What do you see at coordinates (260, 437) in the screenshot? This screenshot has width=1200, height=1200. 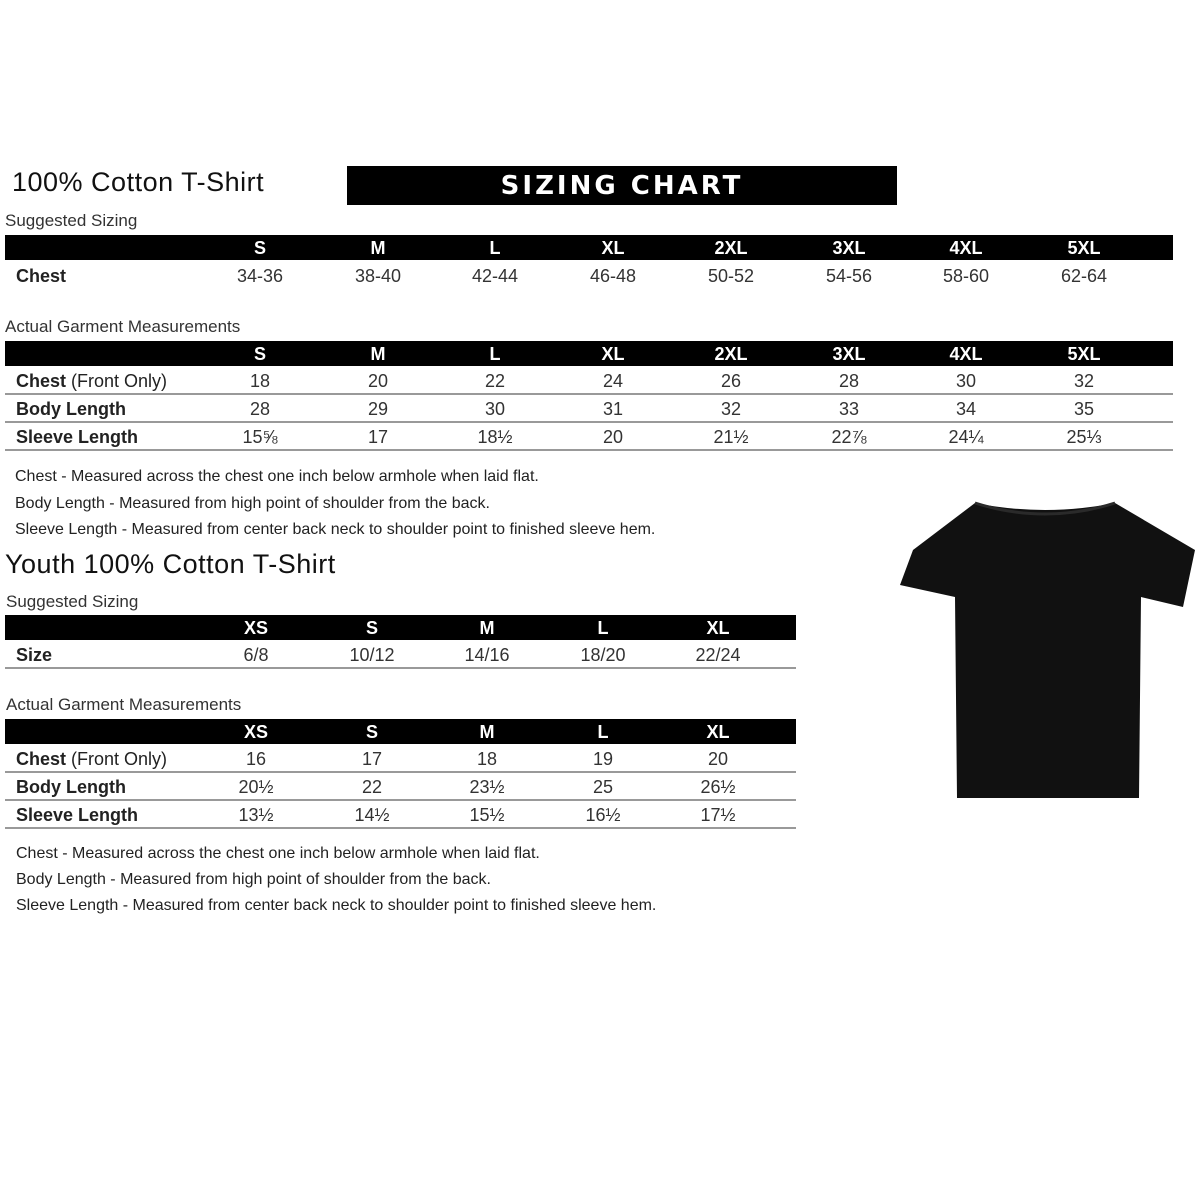 I see `cell-s: 15⅝` at bounding box center [260, 437].